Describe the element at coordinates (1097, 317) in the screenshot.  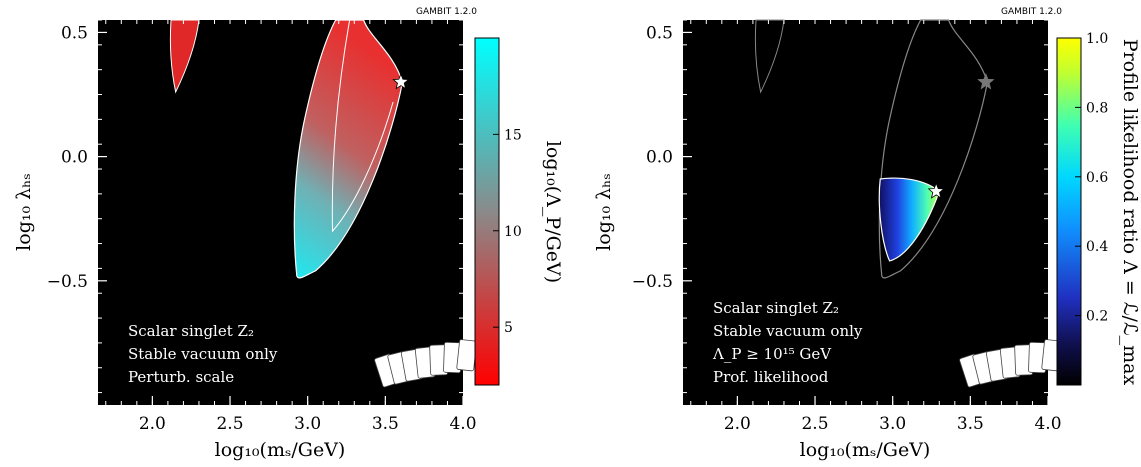
I see `colorbar-tick-label: 0.2` at that location.